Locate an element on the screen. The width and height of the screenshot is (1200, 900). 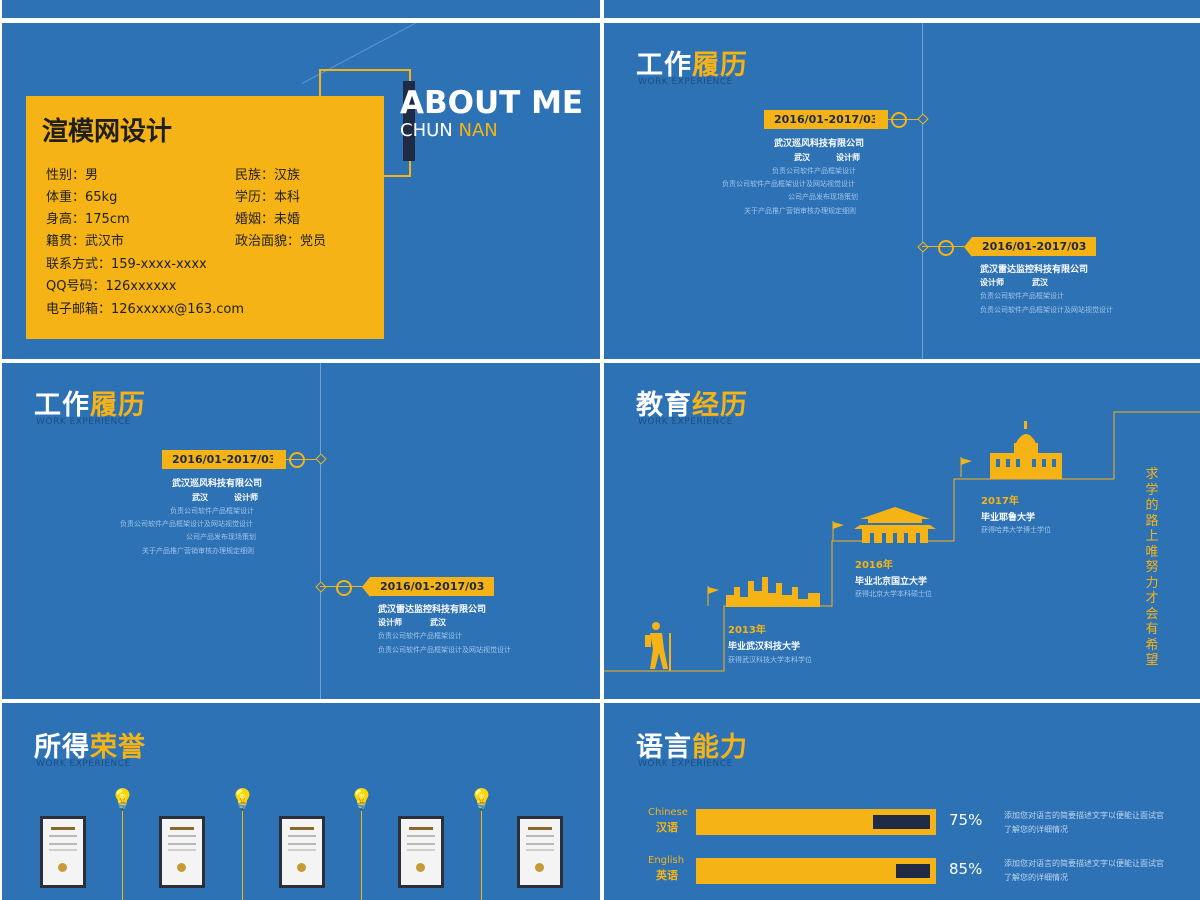
info-native: 籍贯：武汉市 is located at coordinates (85, 241).